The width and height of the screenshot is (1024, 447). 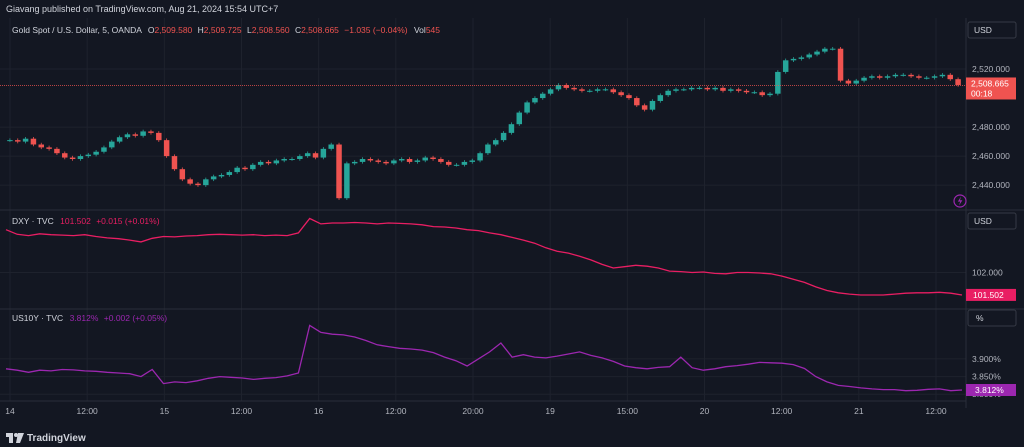 I want to click on gold-last-price-label: 2,508.665 00:18, so click(x=991, y=88).